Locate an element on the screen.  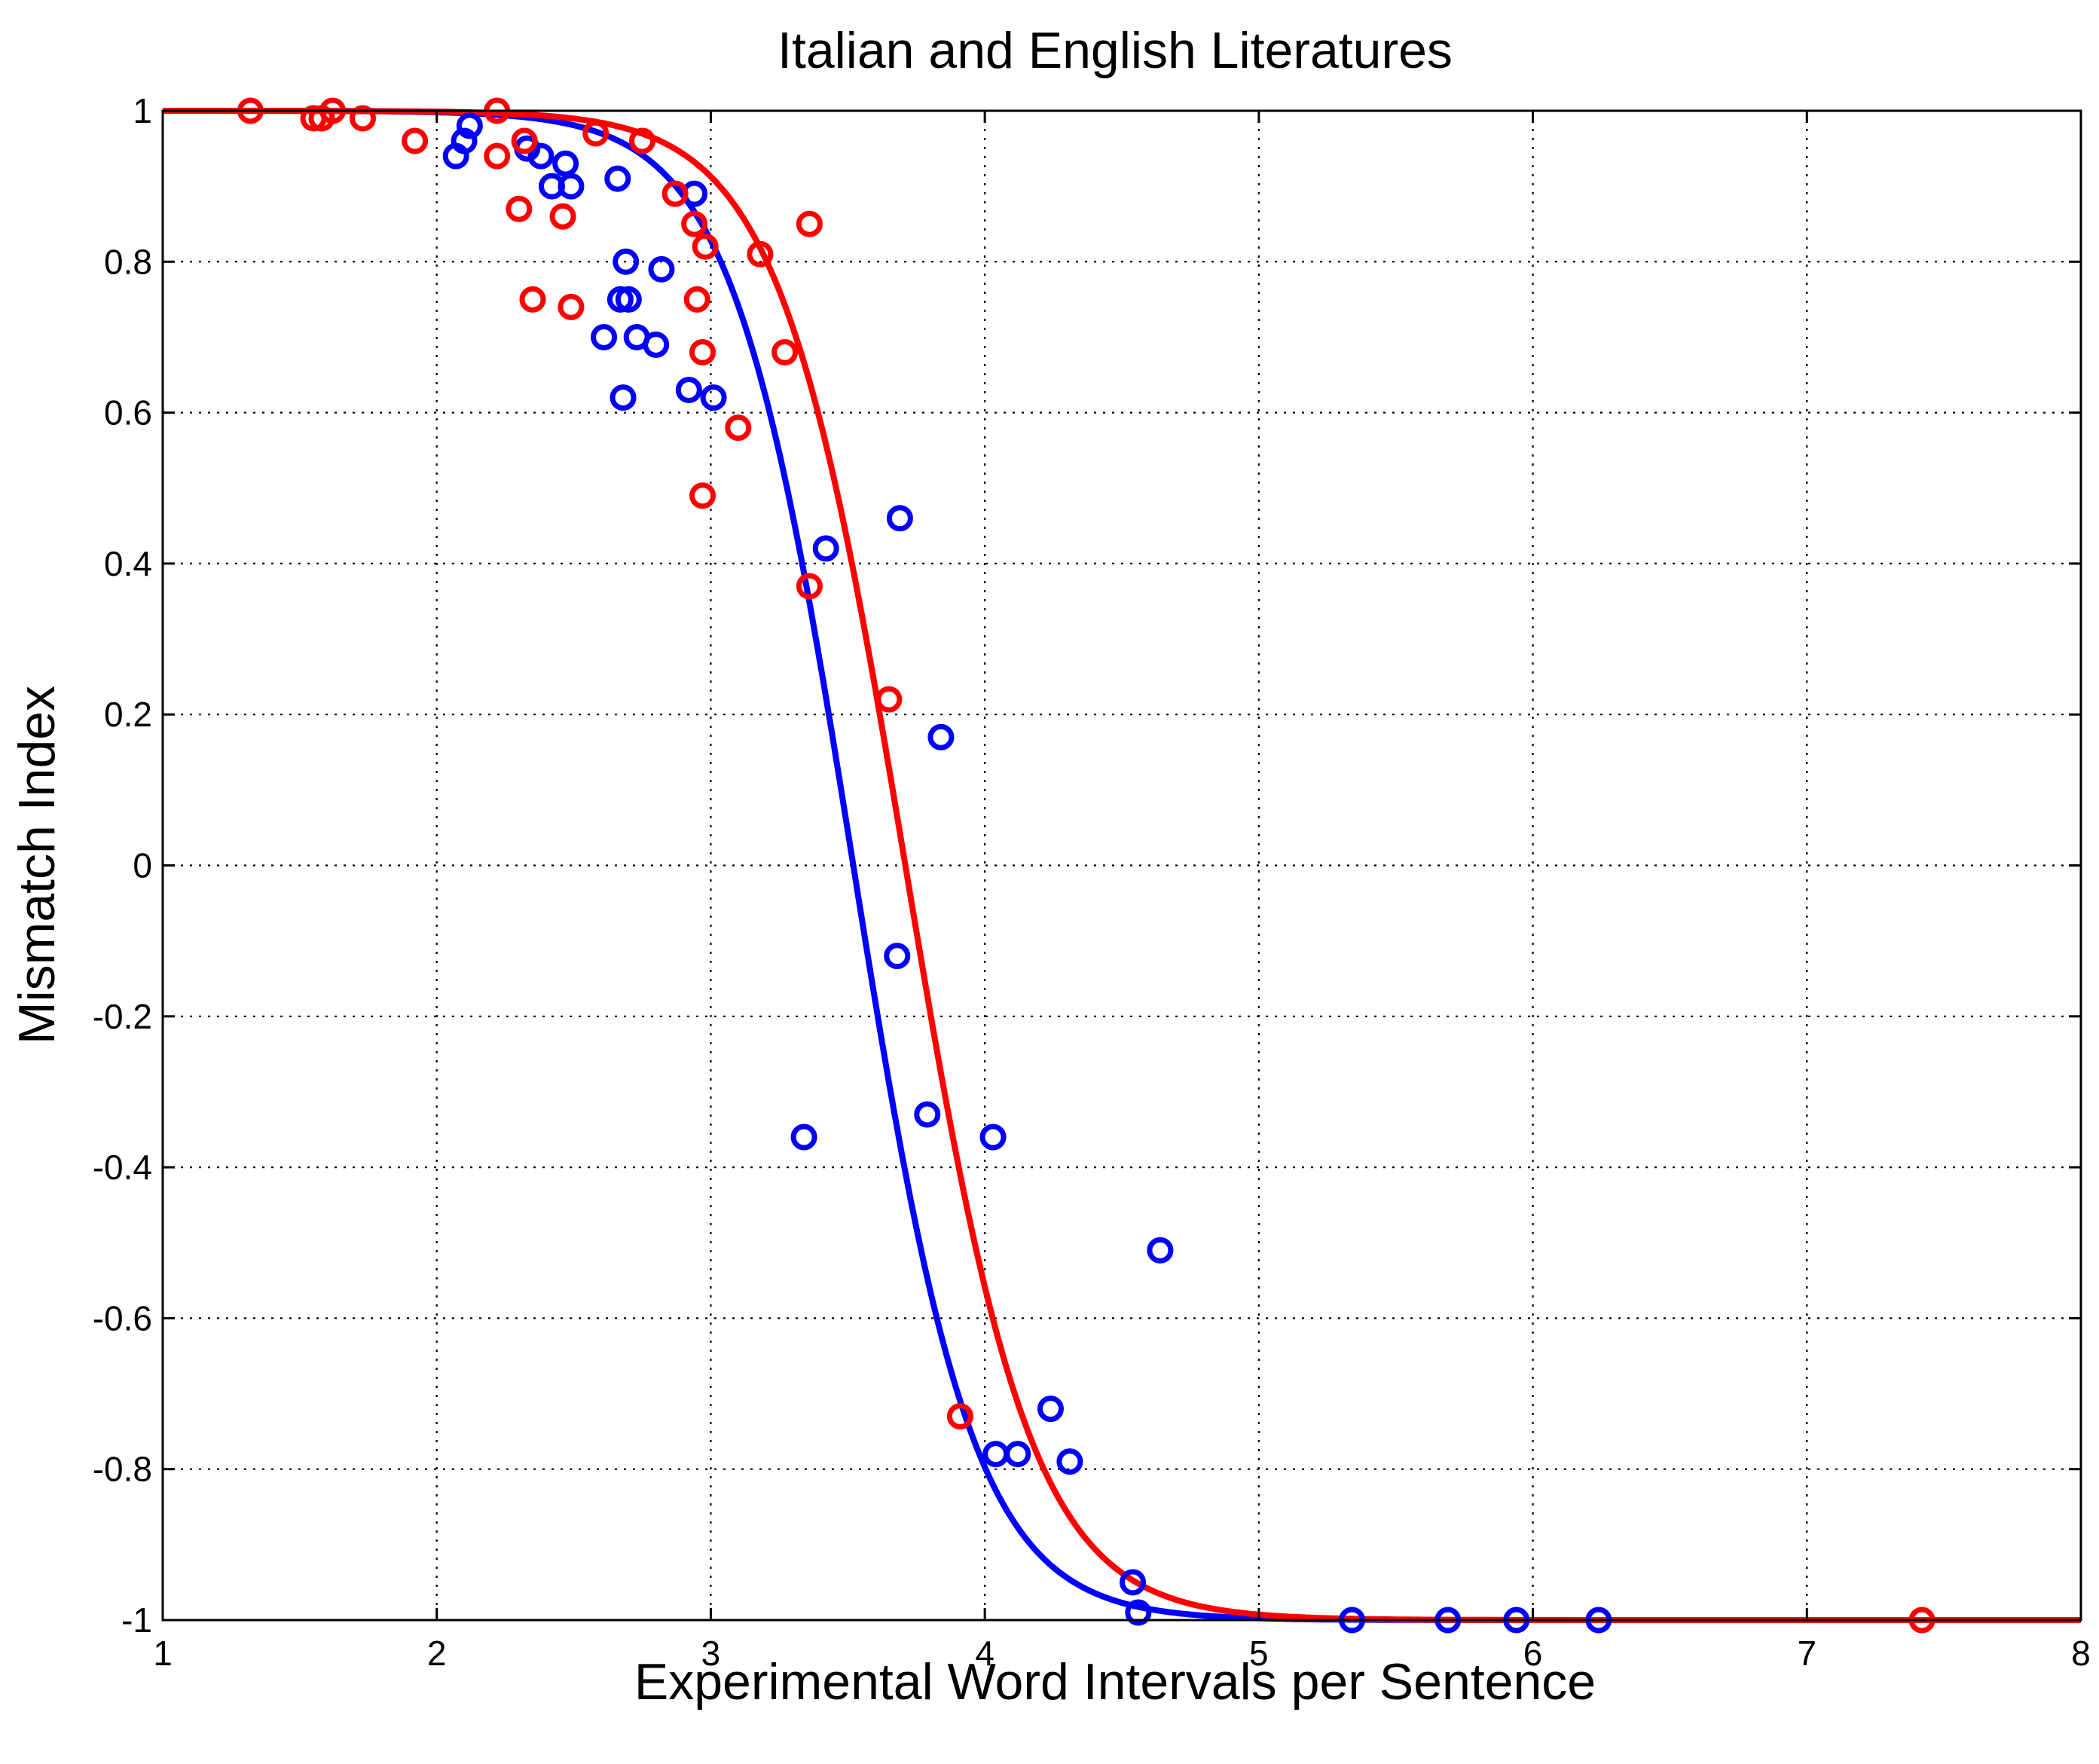
y-tick-label: 1 is located at coordinates (142, 110).